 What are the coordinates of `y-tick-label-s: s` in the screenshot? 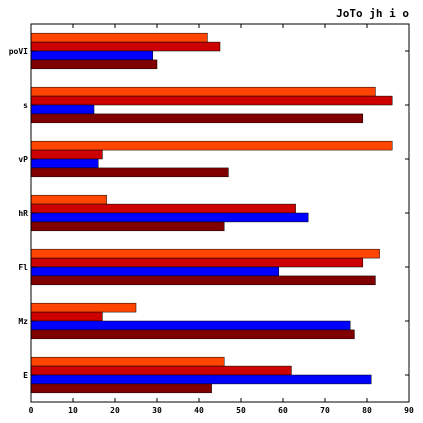 It's located at (25, 105).